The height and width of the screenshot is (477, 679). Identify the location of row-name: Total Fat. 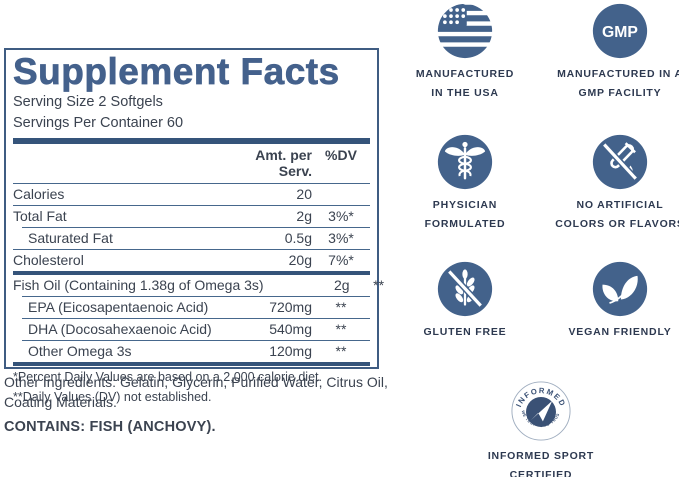
(40, 215).